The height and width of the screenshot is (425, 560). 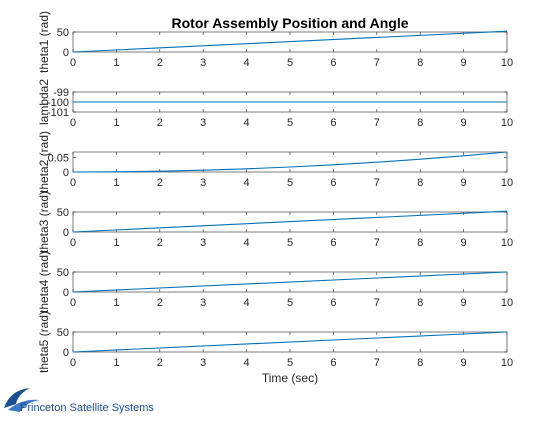 I want to click on y-tick-label: 0.05, so click(x=58, y=159).